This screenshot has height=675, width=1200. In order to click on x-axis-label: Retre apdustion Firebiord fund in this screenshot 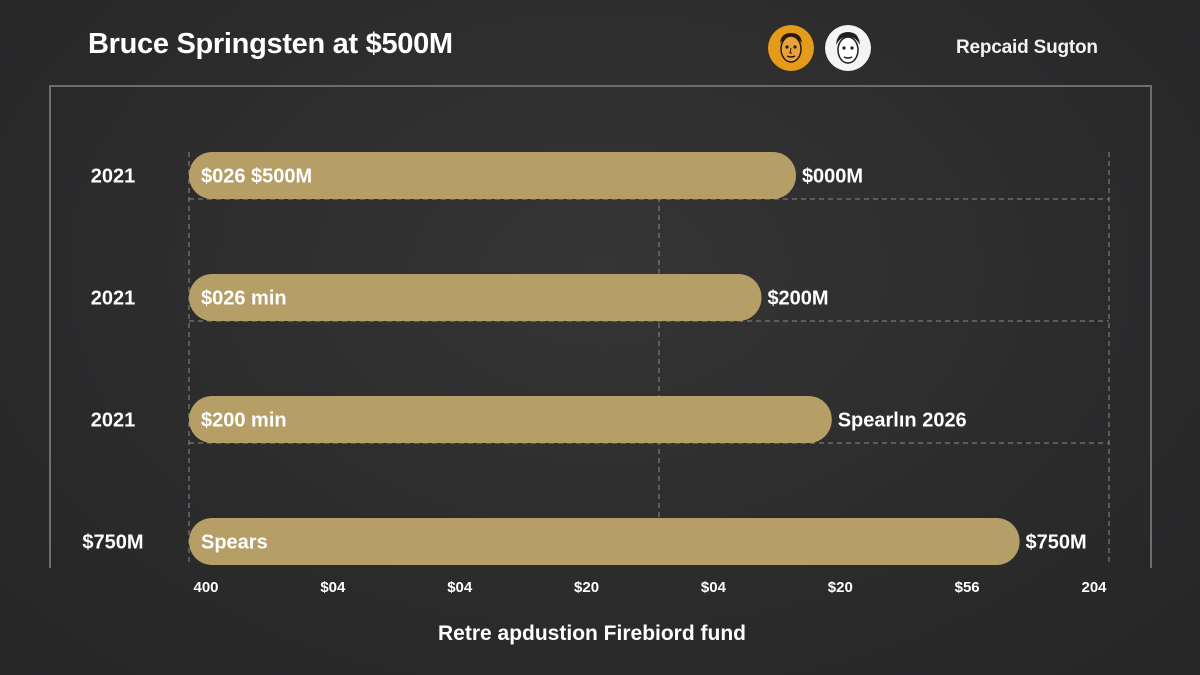, I will do `click(592, 633)`.